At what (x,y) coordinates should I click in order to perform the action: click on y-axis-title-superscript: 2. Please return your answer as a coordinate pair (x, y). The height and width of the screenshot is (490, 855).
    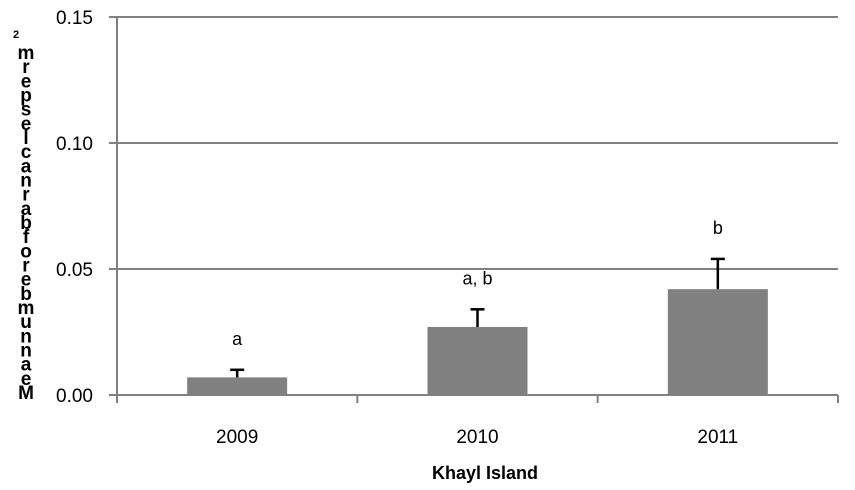
    Looking at the image, I should click on (16, 35).